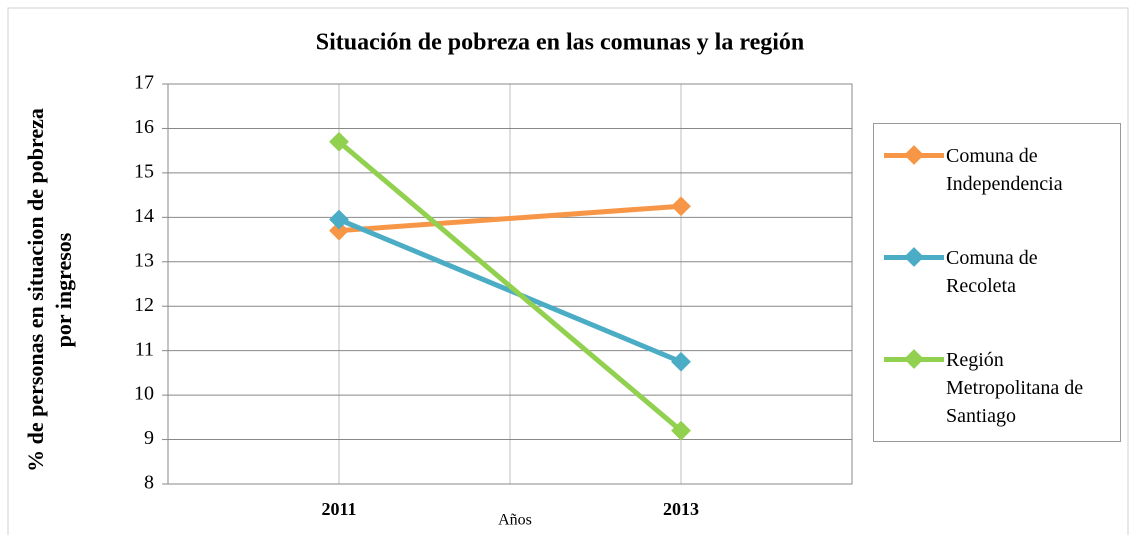 The width and height of the screenshot is (1135, 535). What do you see at coordinates (338, 509) in the screenshot?
I see `x-tick-label: 2011` at bounding box center [338, 509].